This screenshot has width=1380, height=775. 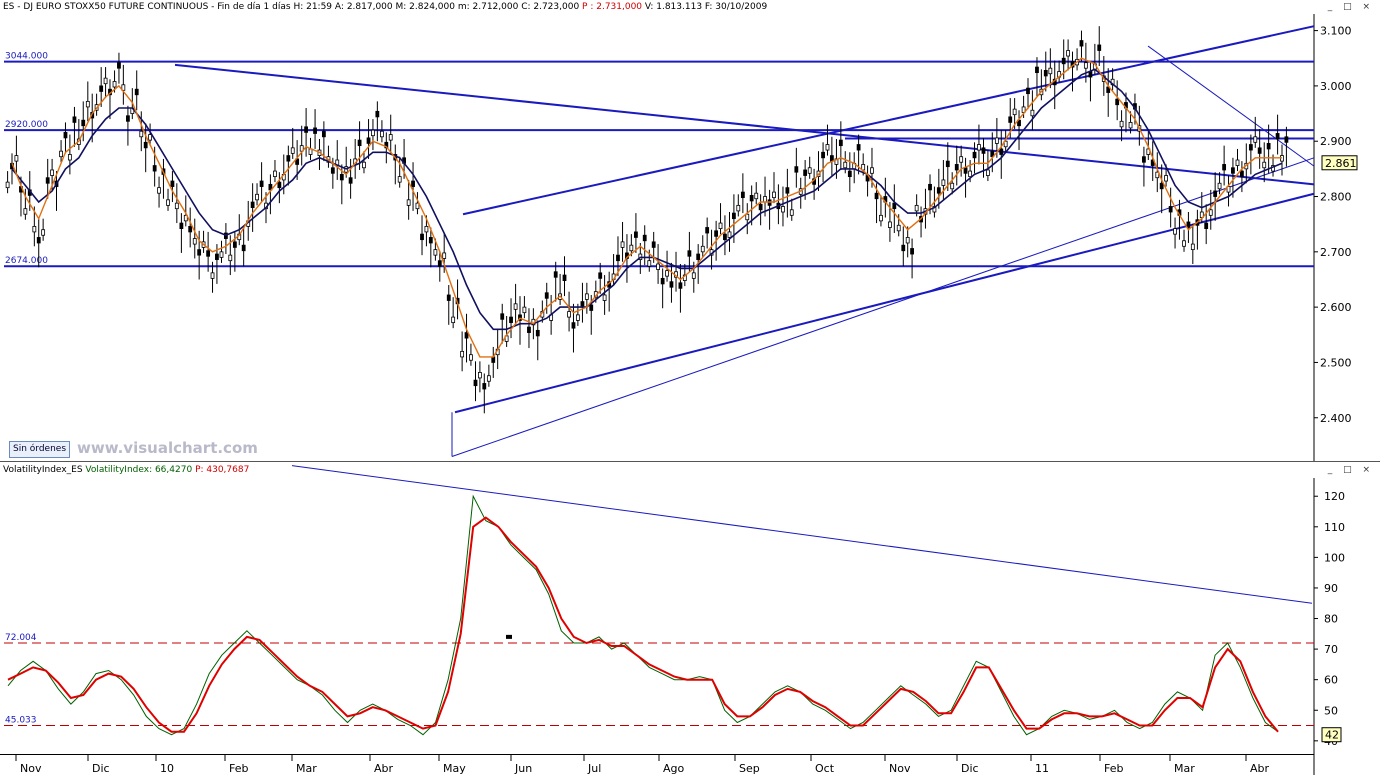 I want to click on time-tick-label: Jul, so click(x=594, y=768).